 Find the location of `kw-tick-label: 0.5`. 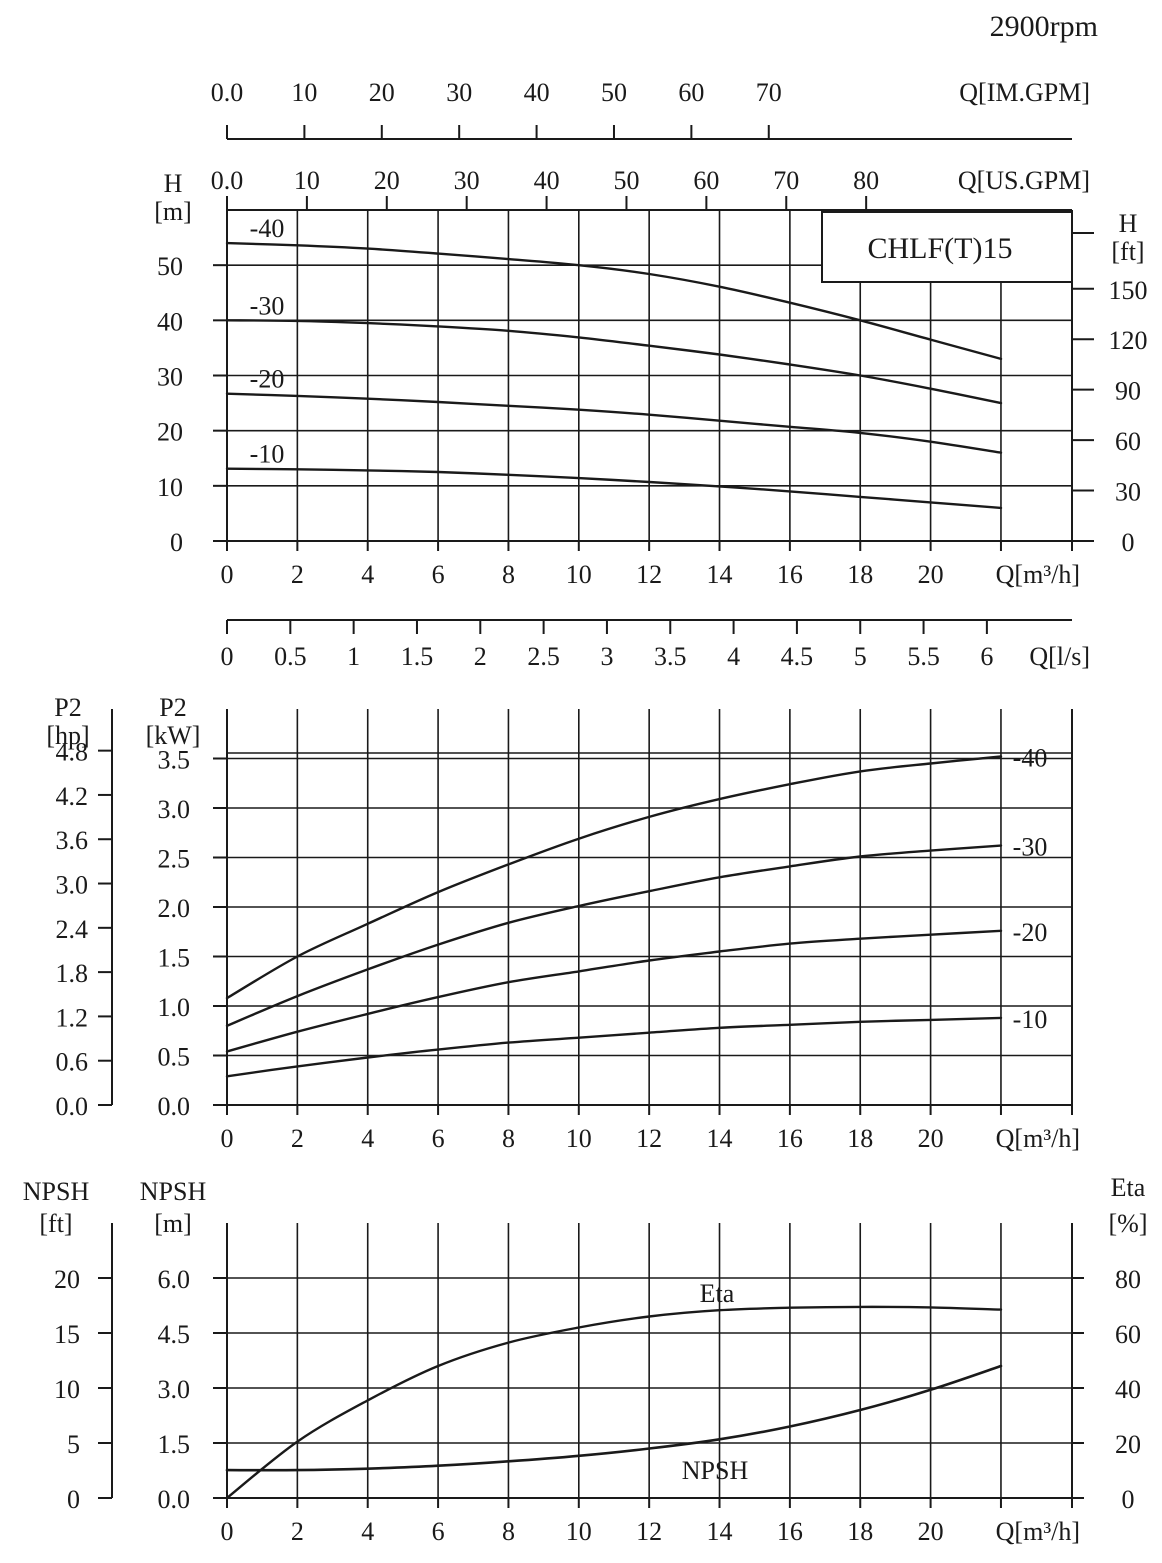

kw-tick-label: 0.5 is located at coordinates (174, 1057).